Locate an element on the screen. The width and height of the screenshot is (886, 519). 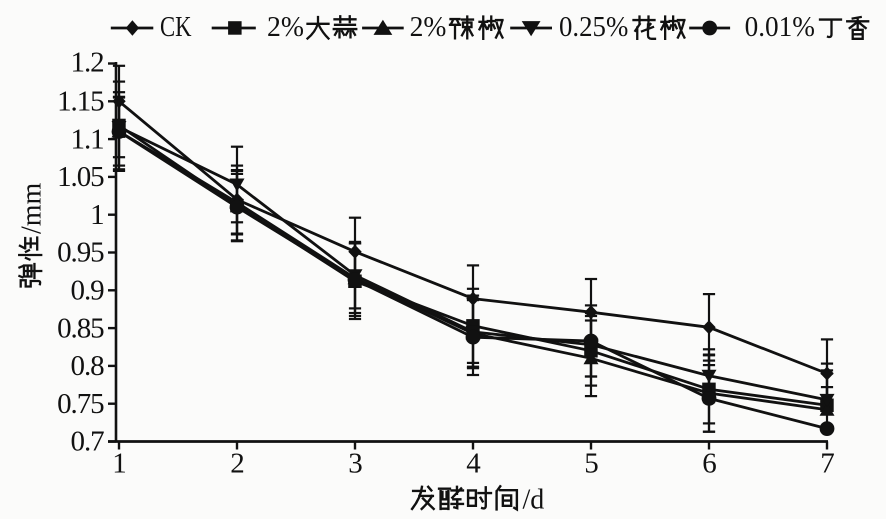
svg-text: 0.85 is located at coordinates (80, 328).